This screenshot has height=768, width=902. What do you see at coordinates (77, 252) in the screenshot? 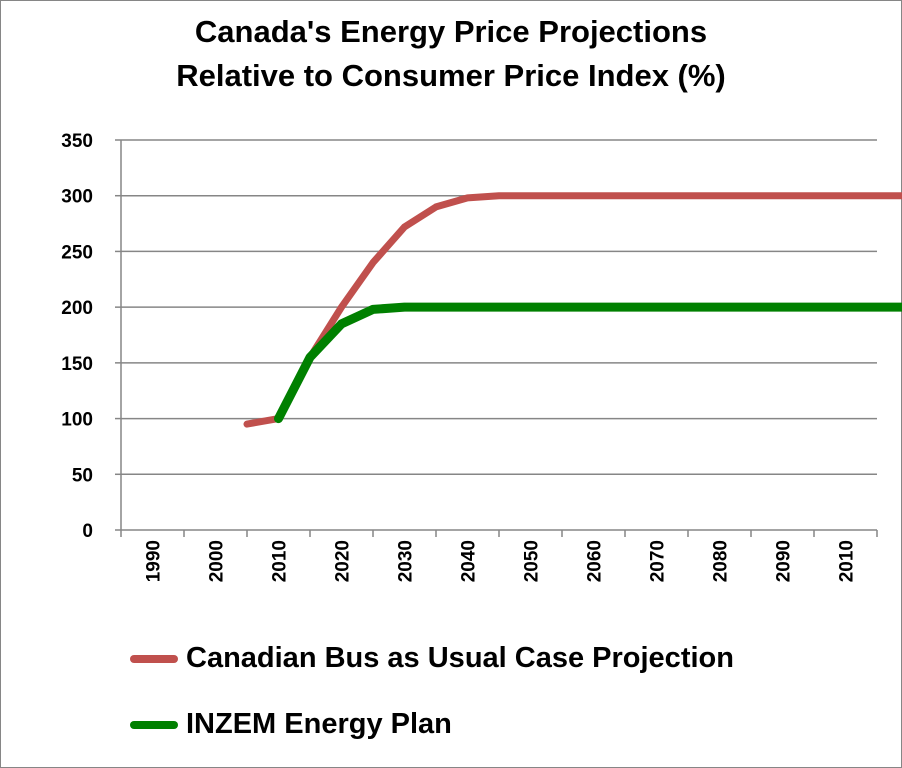
I see `y-tick-label: 250` at bounding box center [77, 252].